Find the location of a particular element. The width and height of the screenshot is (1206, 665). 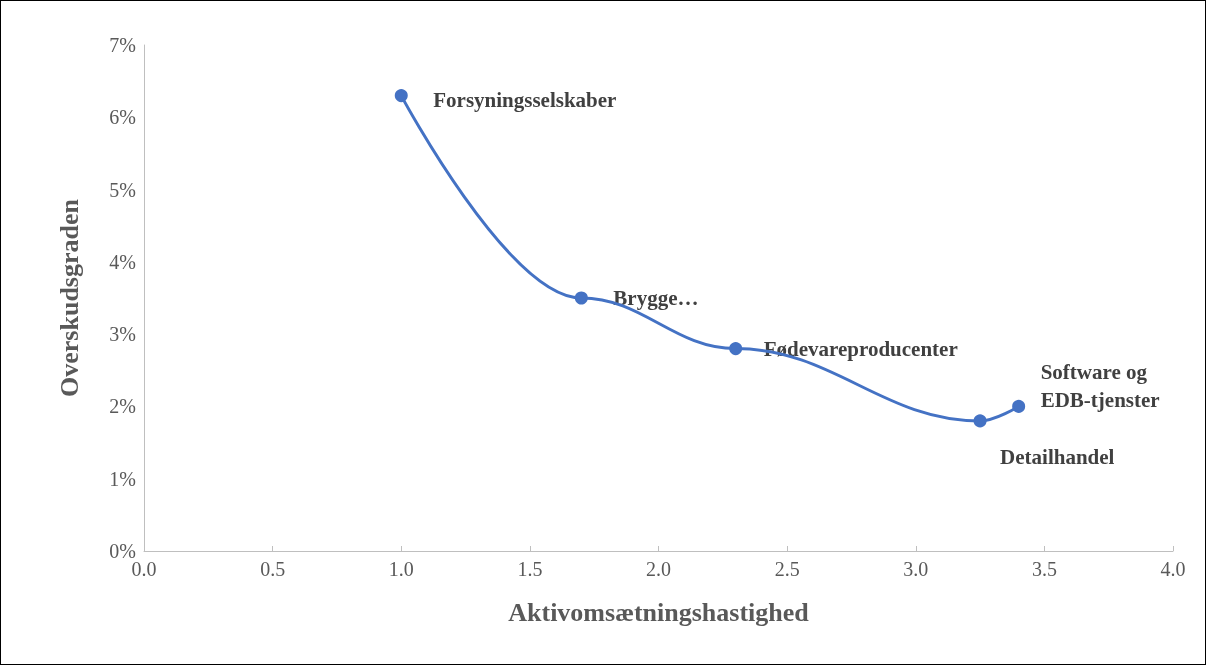

y-tick-label: 3% is located at coordinates (122, 334).